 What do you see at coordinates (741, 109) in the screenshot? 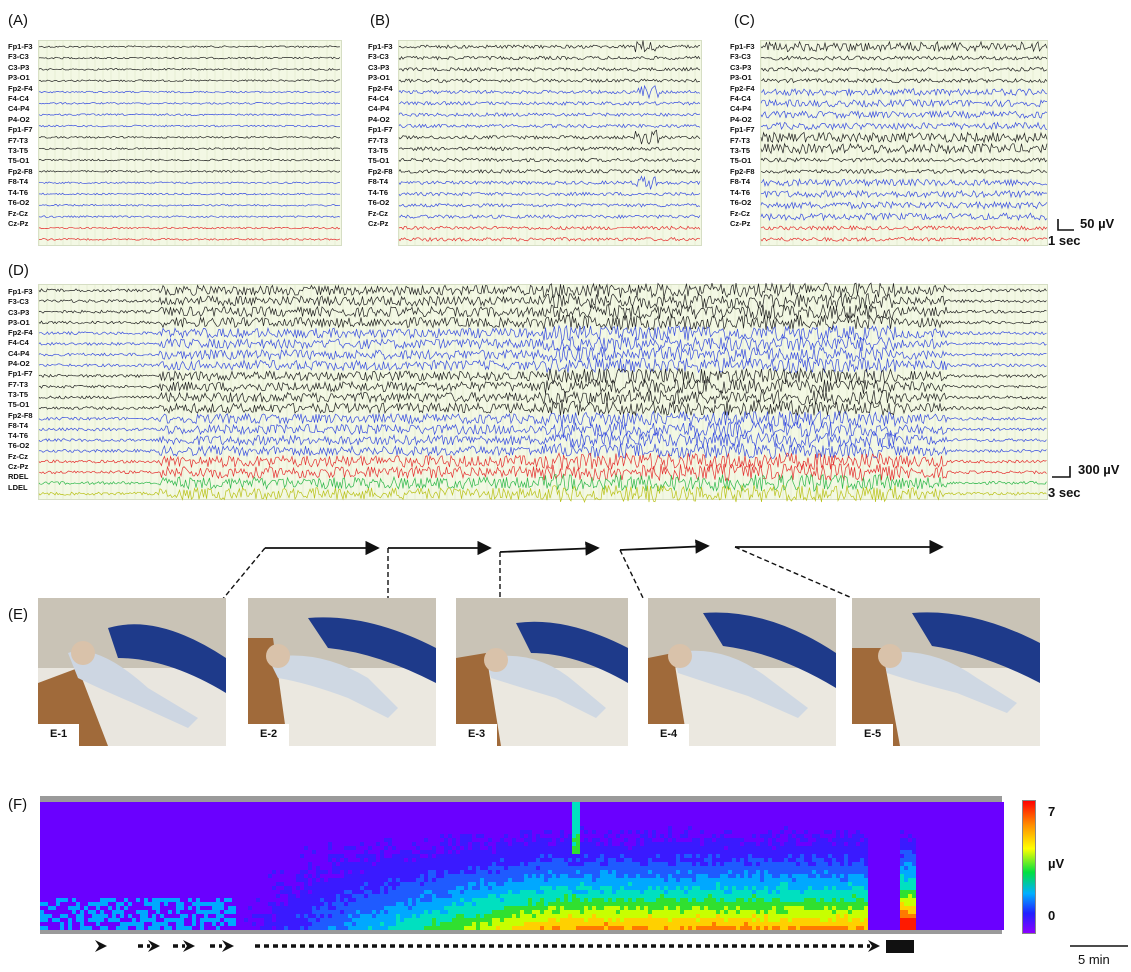
I see `channel-label: C4-P4` at bounding box center [741, 109].